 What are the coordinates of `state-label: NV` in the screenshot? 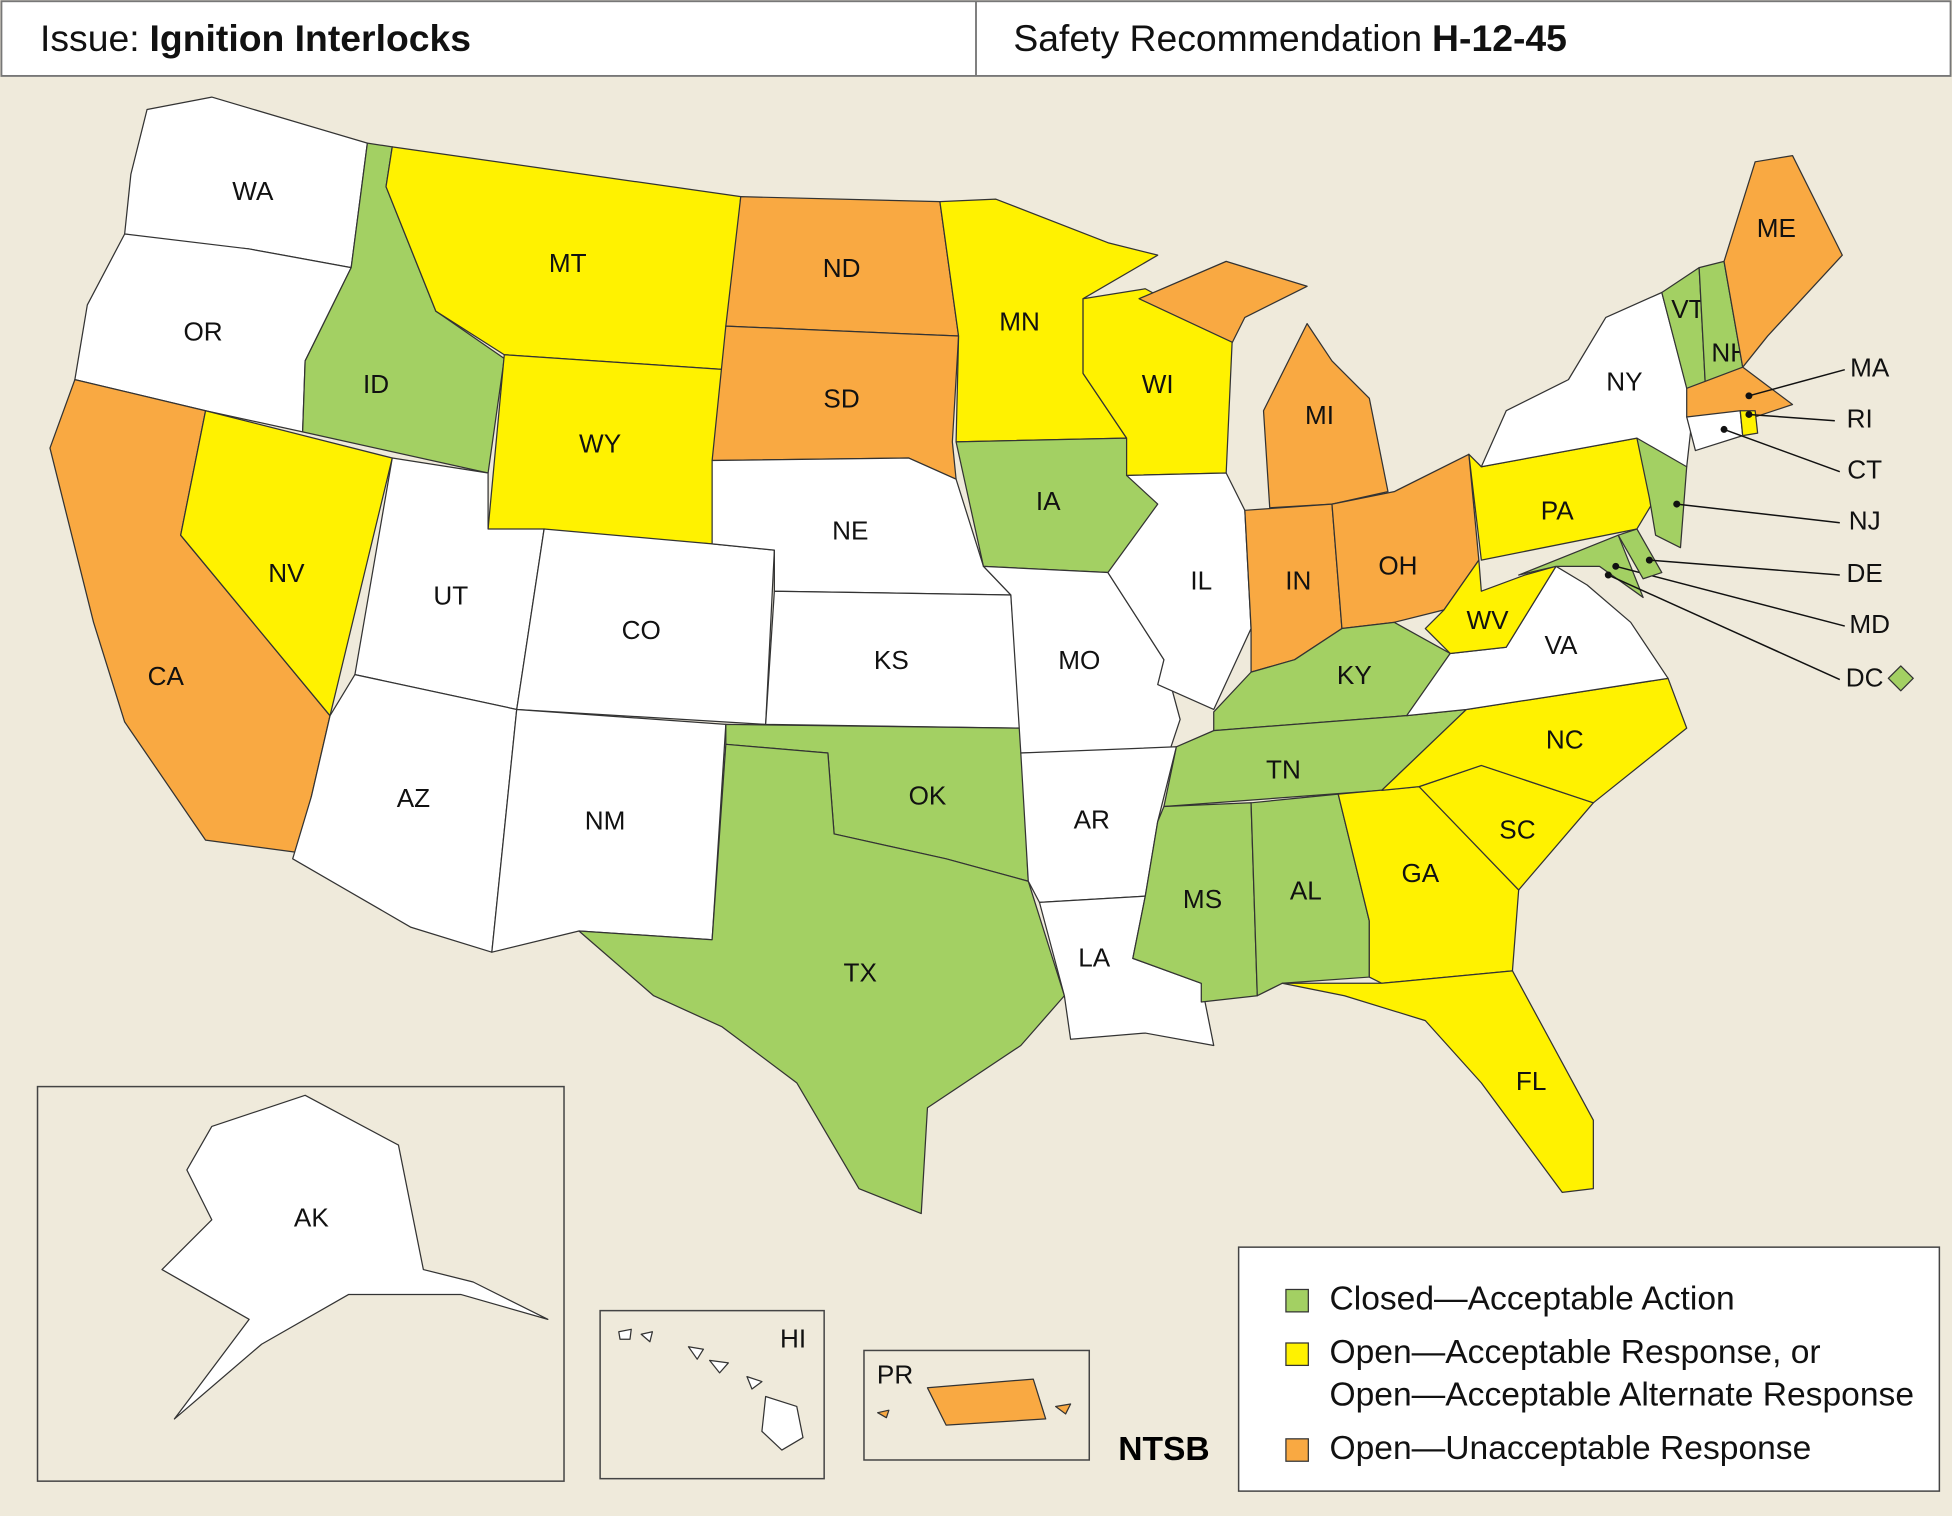 It's located at (286, 573).